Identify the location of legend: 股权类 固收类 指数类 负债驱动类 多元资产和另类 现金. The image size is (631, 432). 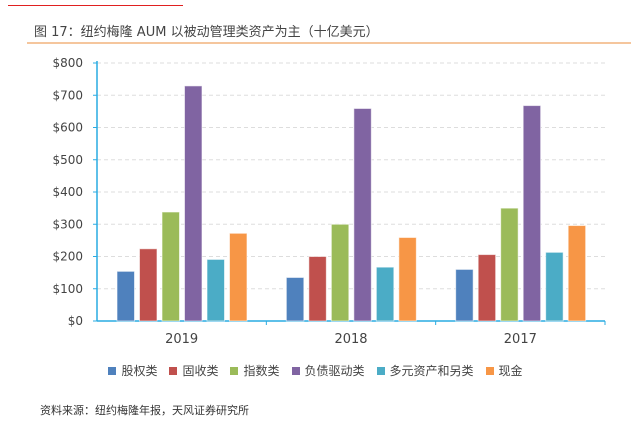
(315, 370).